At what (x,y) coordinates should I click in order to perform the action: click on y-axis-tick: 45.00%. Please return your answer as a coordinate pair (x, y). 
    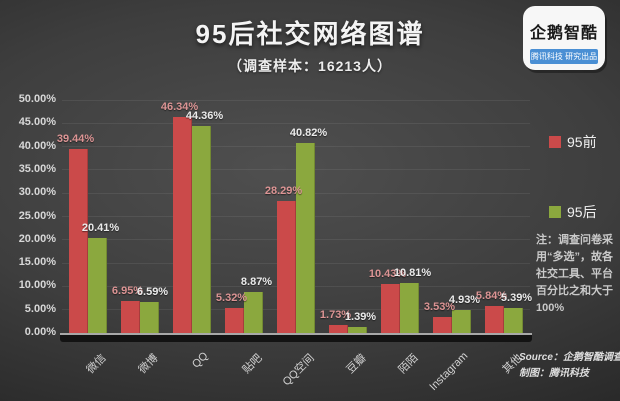
    Looking at the image, I should click on (37, 122).